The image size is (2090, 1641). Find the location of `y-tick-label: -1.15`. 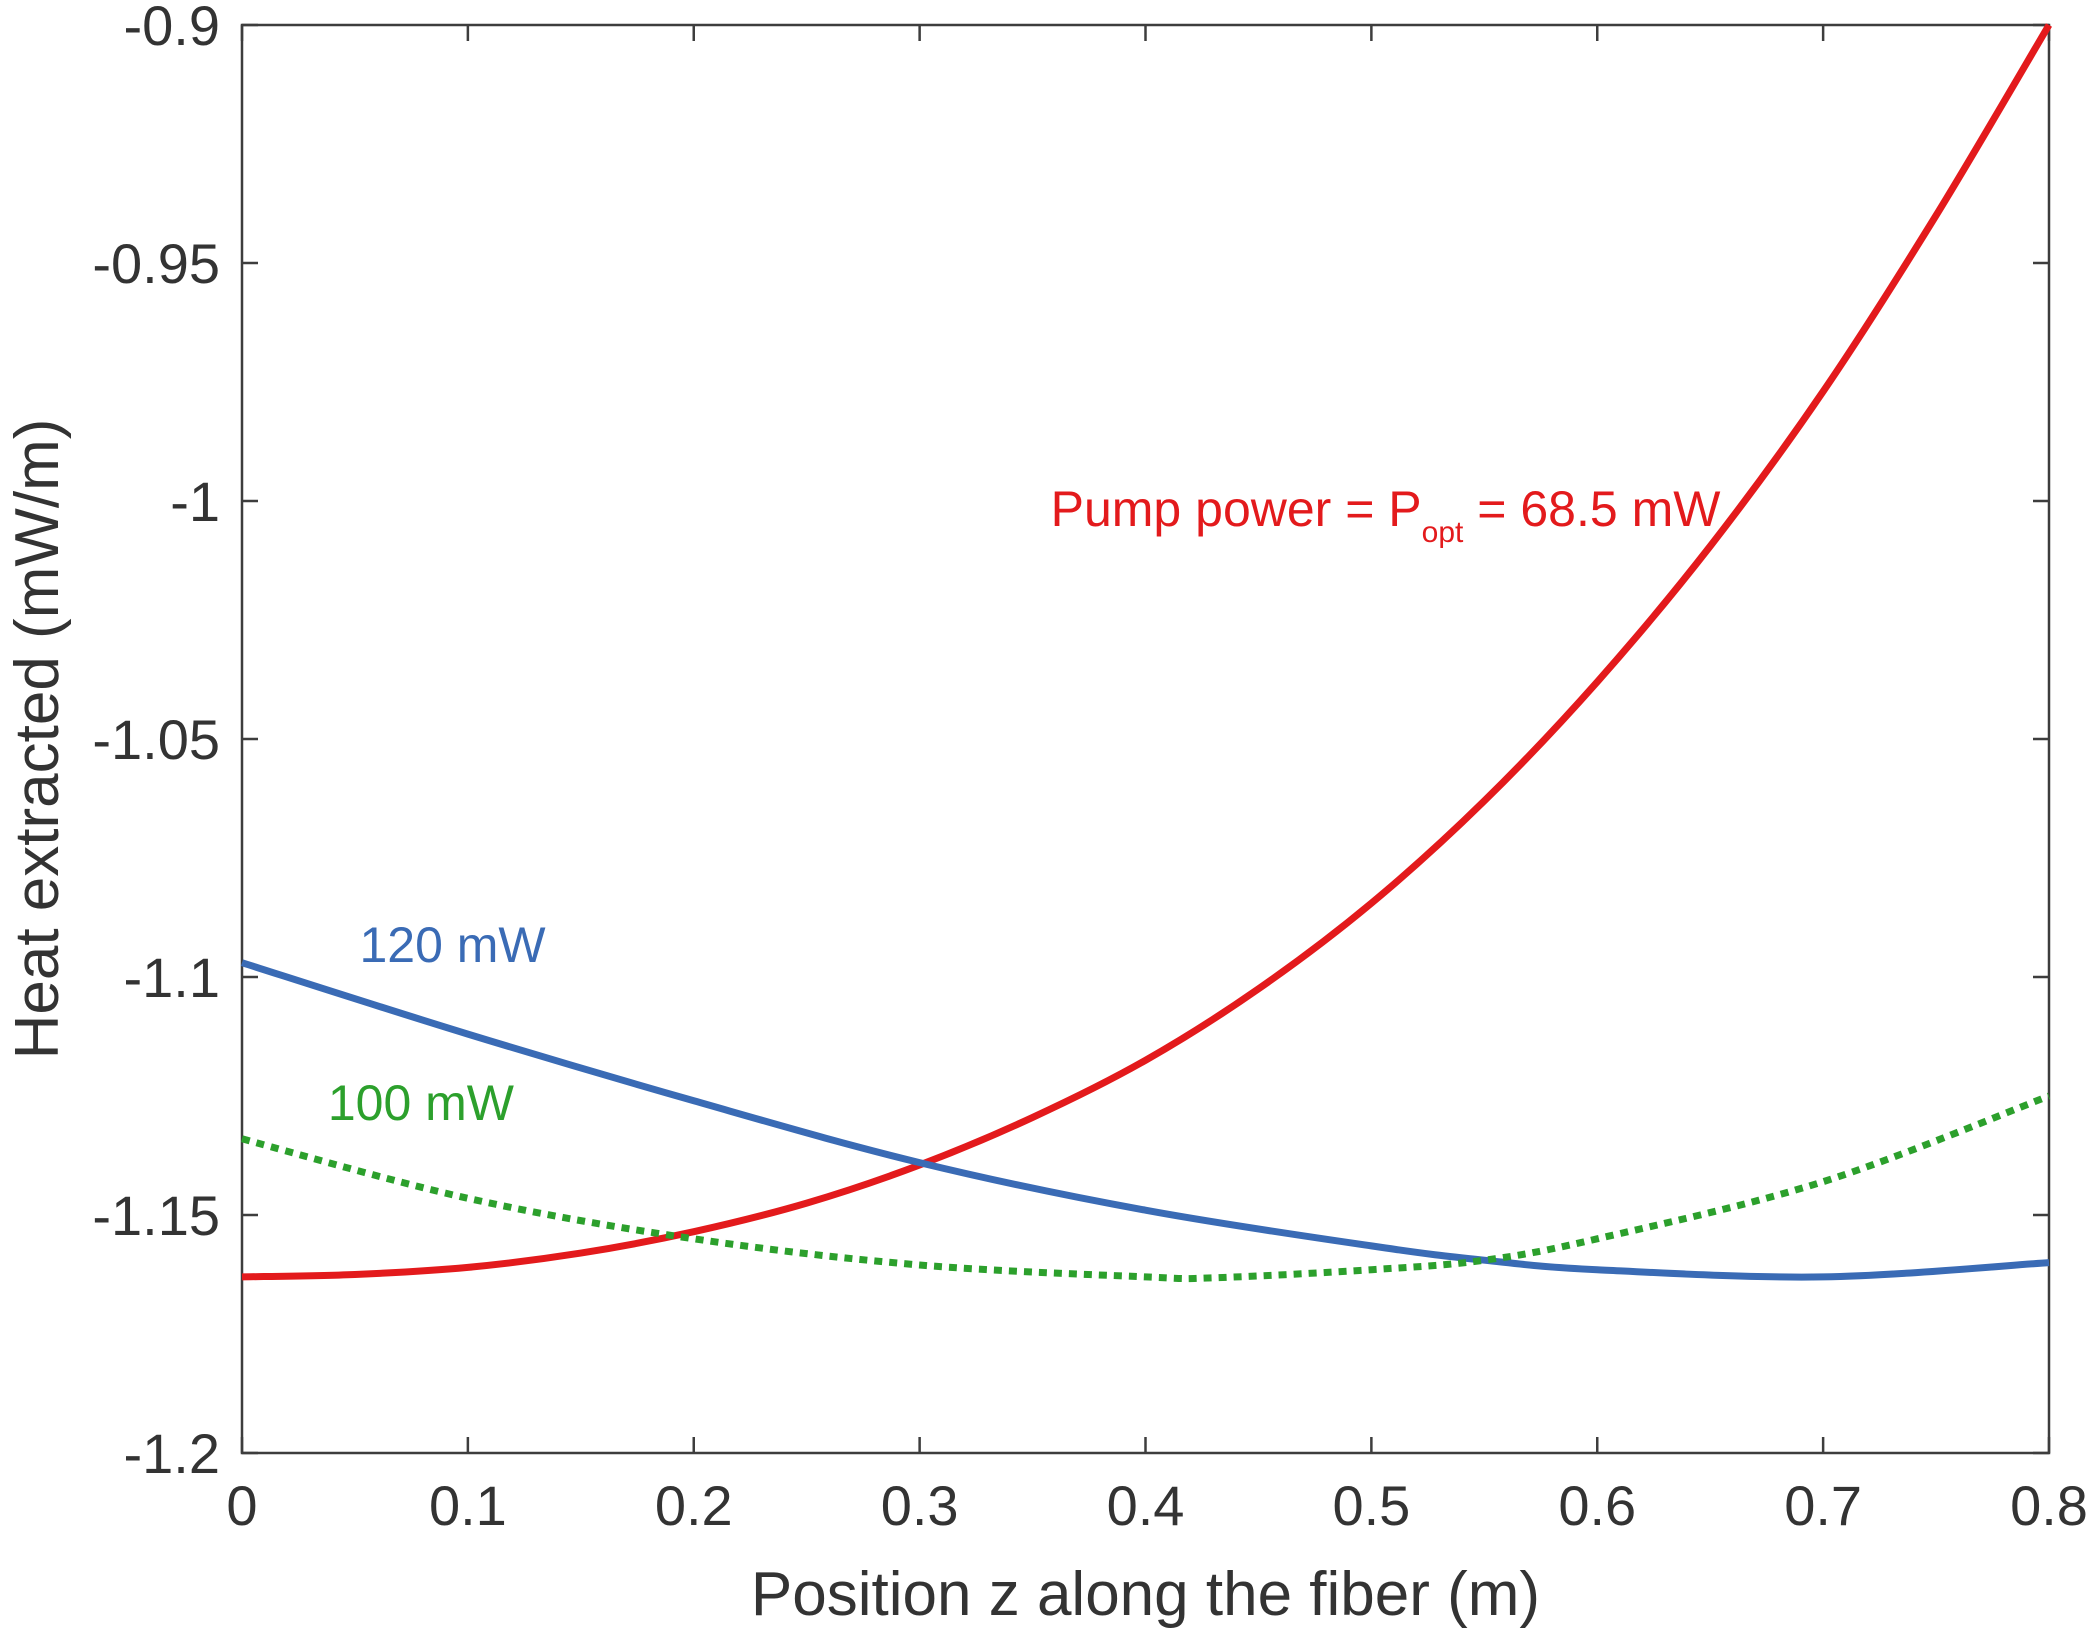

y-tick-label: -1.15 is located at coordinates (156, 1215).